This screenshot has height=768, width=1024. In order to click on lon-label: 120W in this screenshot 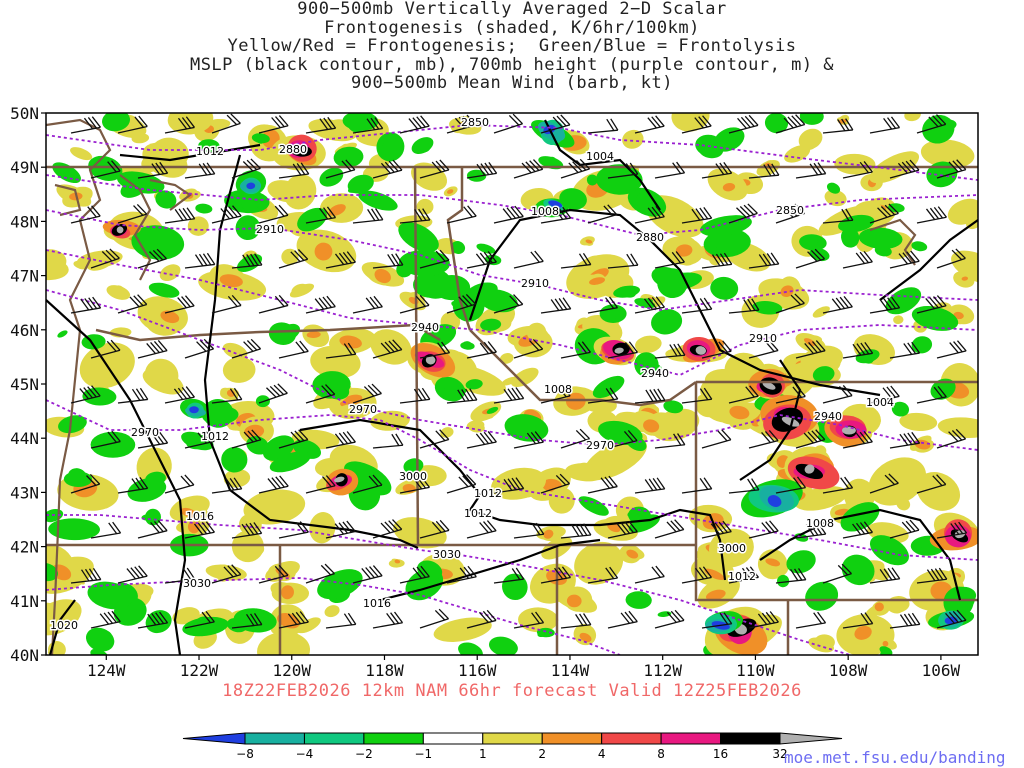, I will do `click(291, 670)`.